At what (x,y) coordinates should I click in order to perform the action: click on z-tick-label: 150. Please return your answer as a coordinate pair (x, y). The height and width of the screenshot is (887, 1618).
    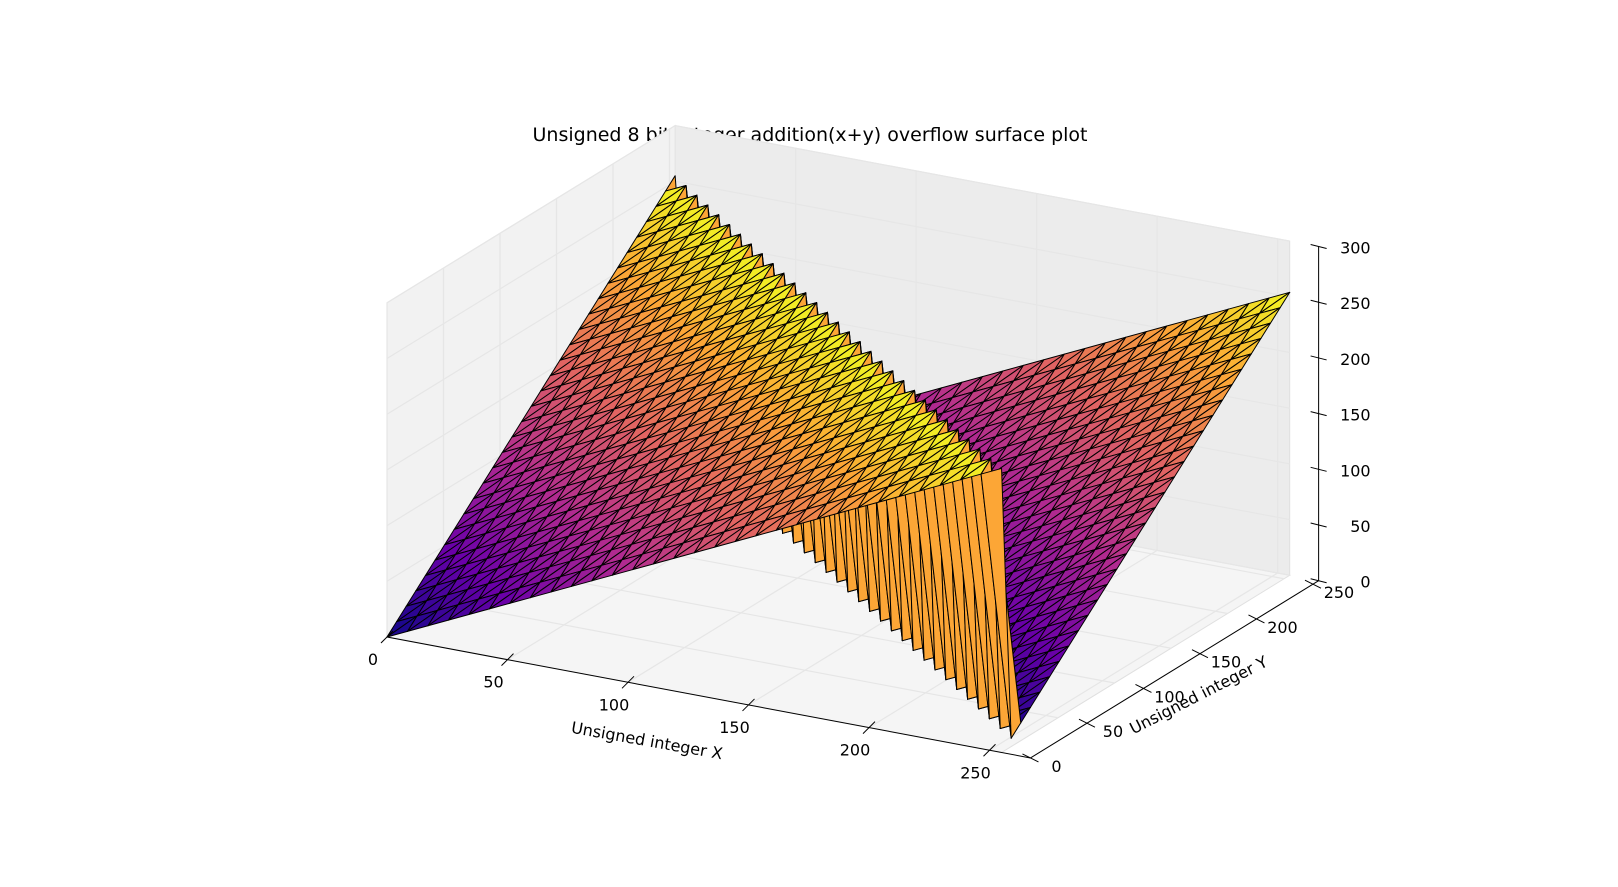
    Looking at the image, I should click on (1355, 415).